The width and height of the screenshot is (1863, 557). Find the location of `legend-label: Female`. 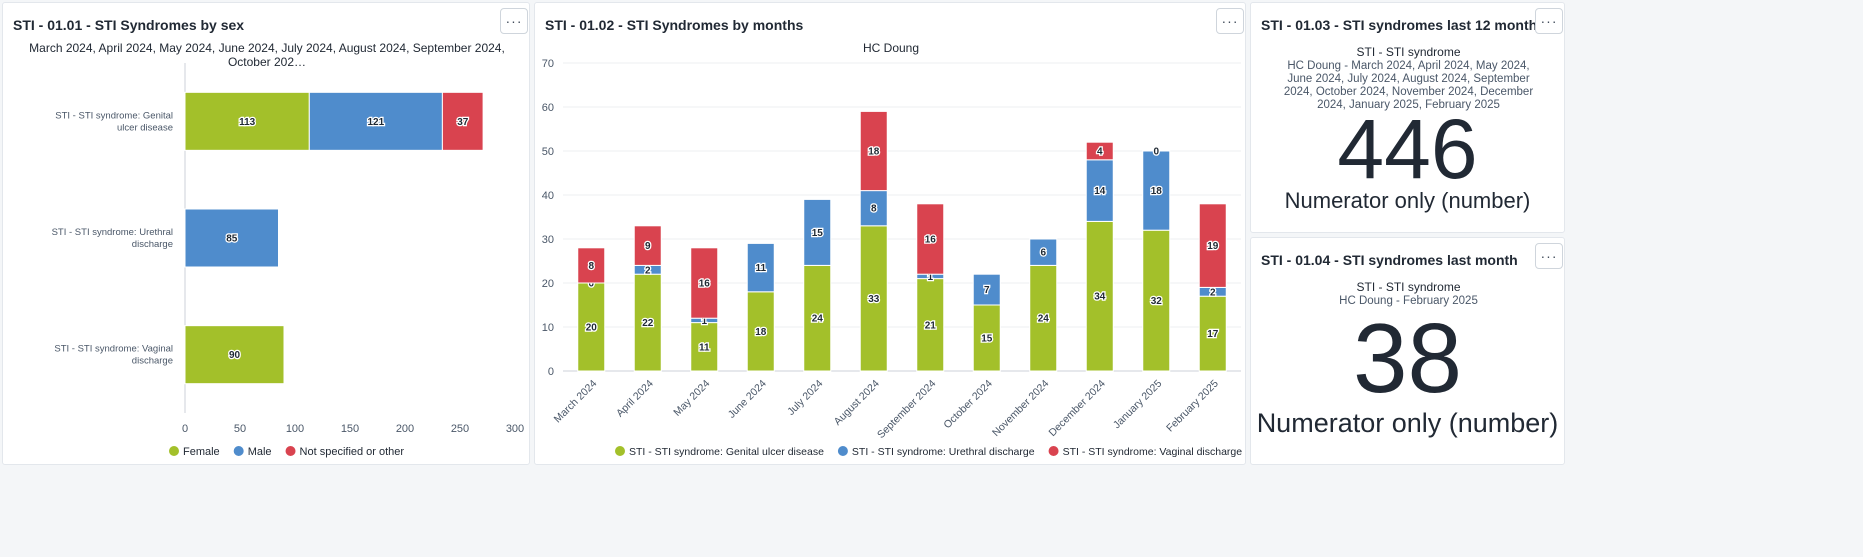

legend-label: Female is located at coordinates (201, 452).